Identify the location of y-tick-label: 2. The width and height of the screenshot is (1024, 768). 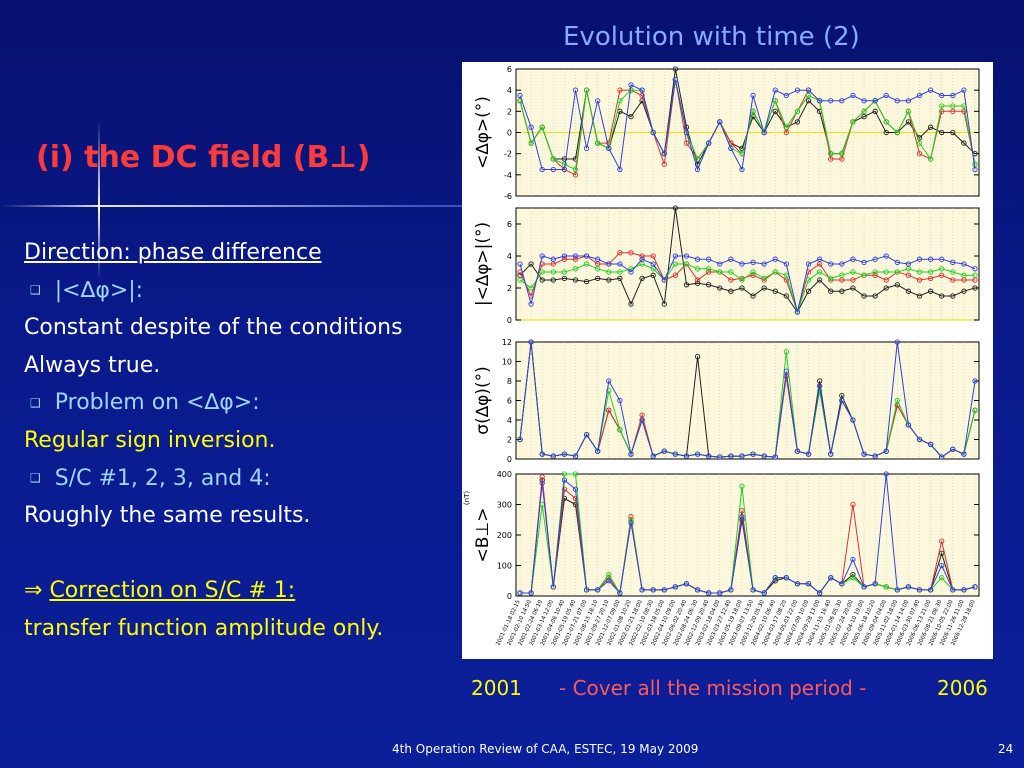
(509, 288).